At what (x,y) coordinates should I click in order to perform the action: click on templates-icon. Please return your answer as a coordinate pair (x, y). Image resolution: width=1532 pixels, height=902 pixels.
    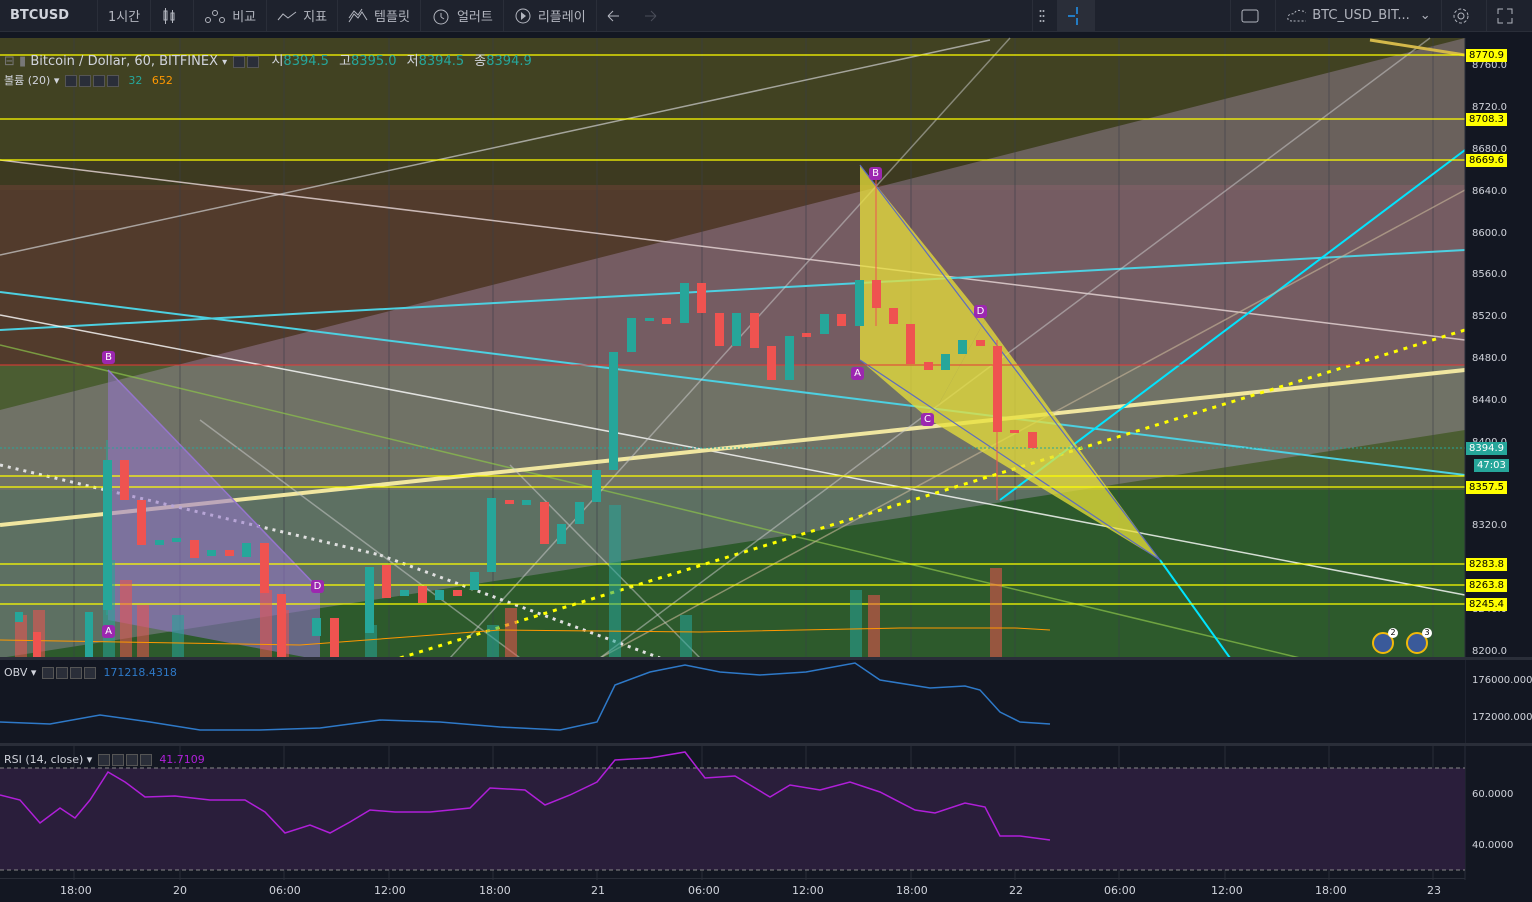
    Looking at the image, I should click on (358, 15).